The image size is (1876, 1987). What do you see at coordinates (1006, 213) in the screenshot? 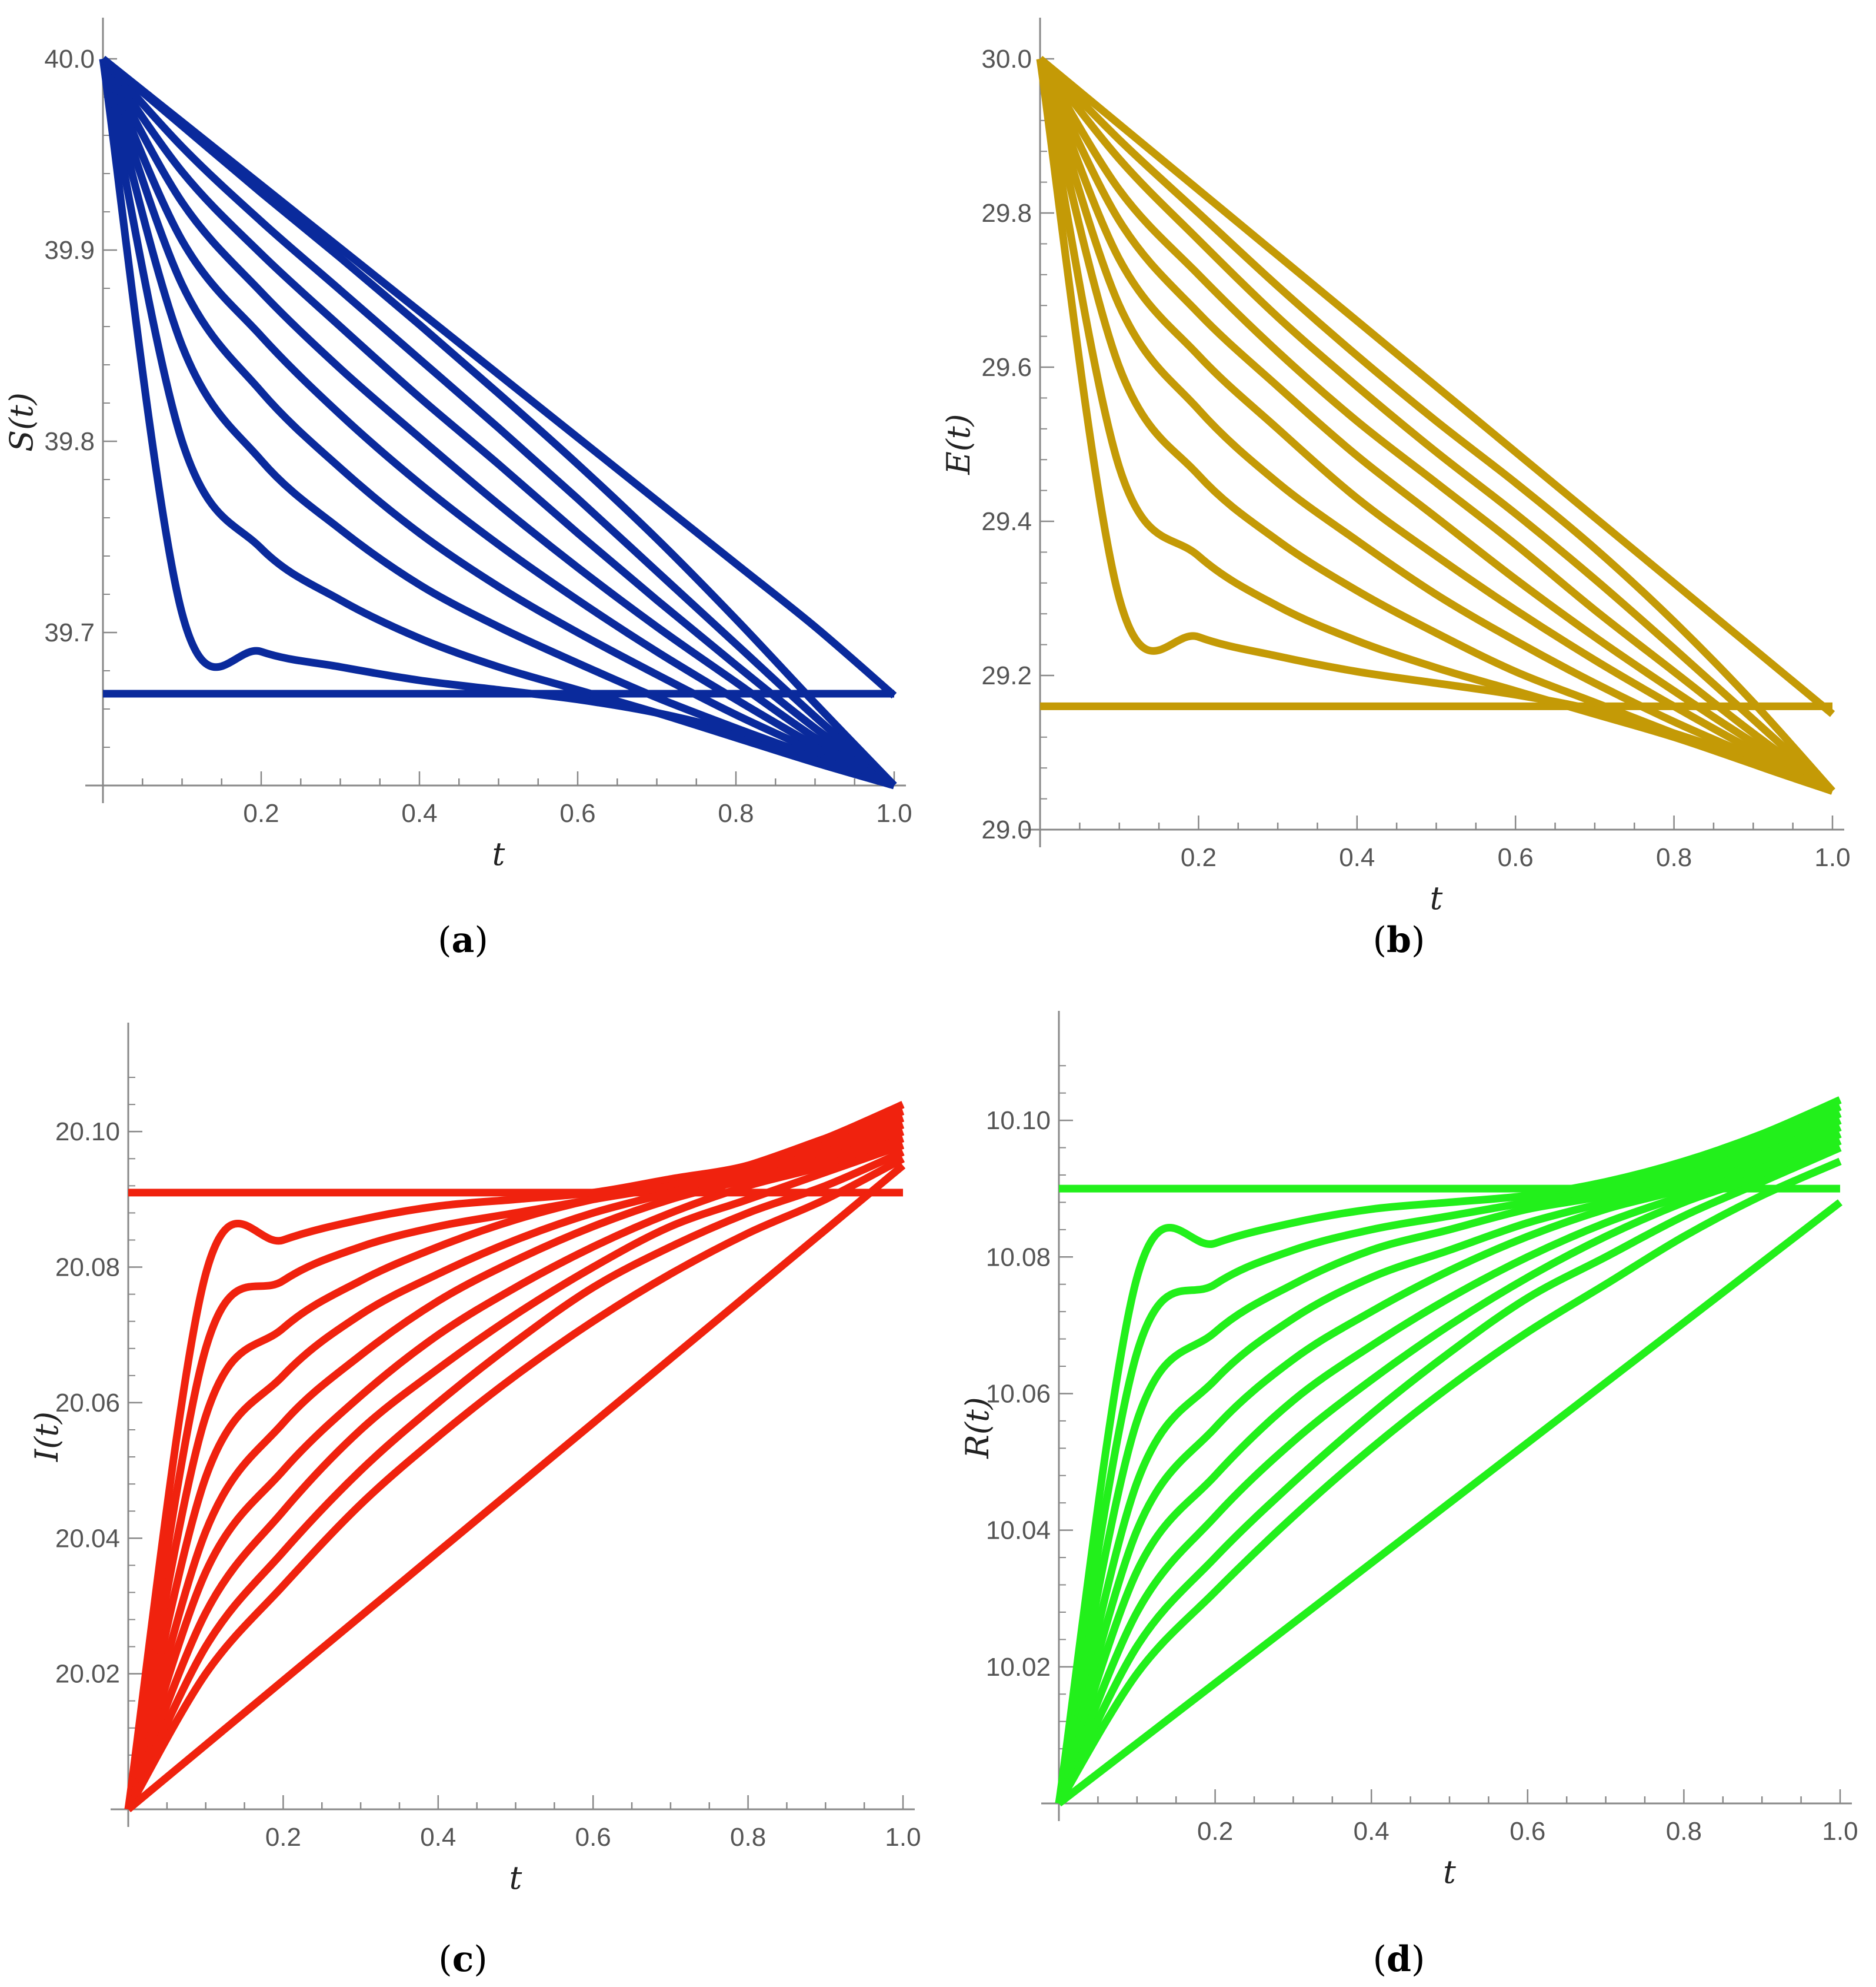
I see `y-tick-label: 29.8` at bounding box center [1006, 213].